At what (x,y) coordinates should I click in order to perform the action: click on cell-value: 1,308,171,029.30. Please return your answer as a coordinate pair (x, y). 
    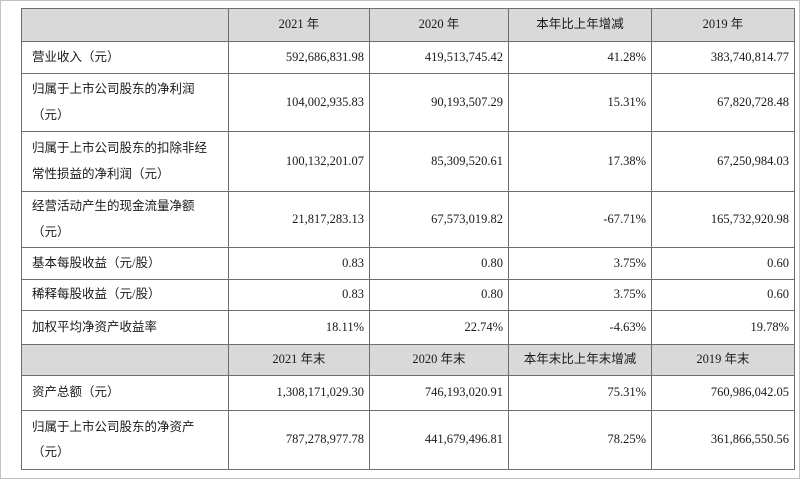
    Looking at the image, I should click on (299, 393).